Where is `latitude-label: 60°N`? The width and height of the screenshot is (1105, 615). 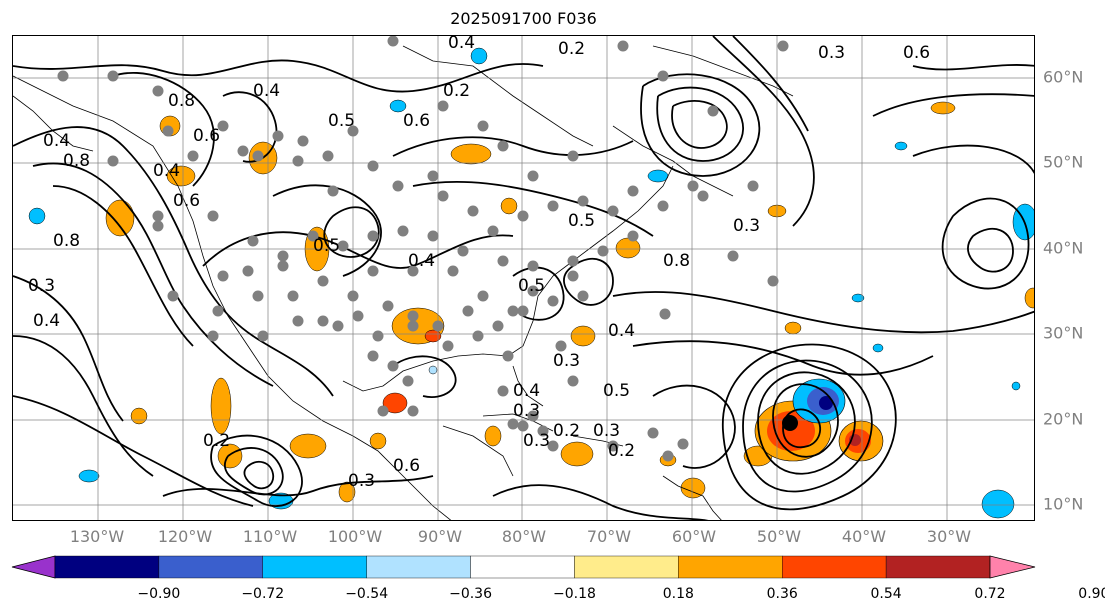
latitude-label: 60°N is located at coordinates (1063, 77).